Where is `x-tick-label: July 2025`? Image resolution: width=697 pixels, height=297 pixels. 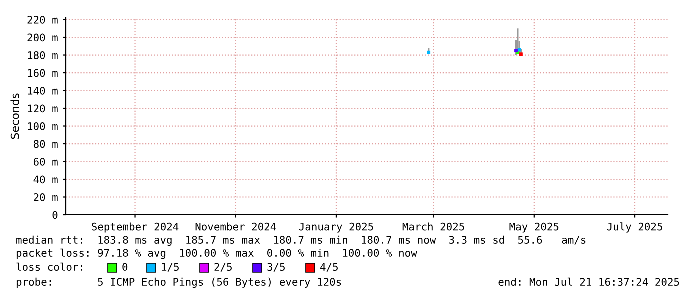
x-tick-label: July 2025 is located at coordinates (634, 227).